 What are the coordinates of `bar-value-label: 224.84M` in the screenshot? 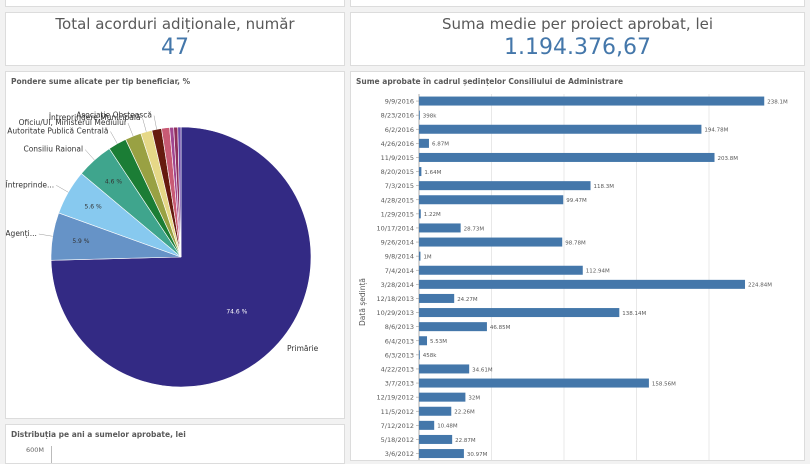 It's located at (760, 286).